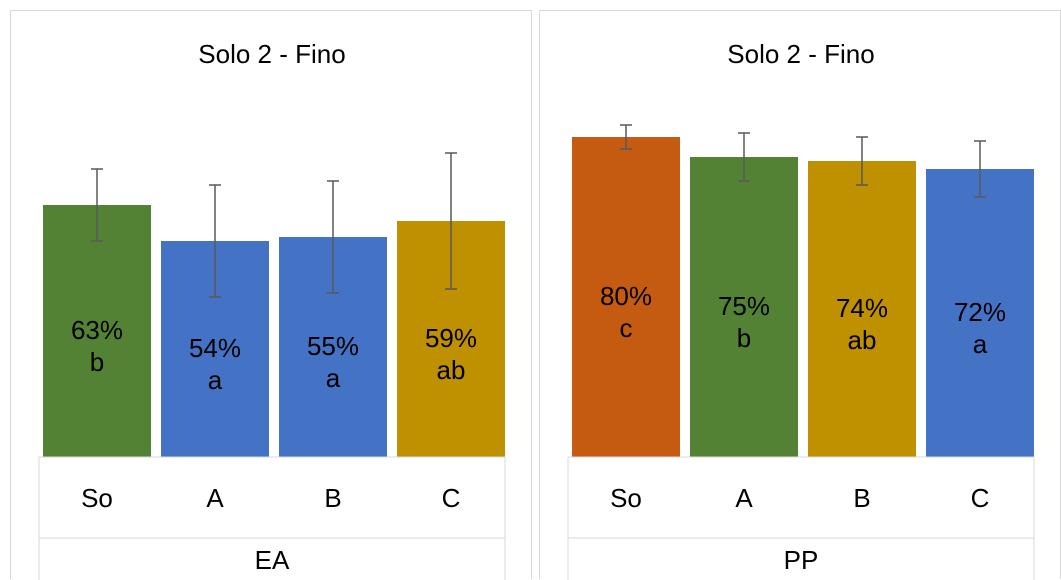 The height and width of the screenshot is (580, 1061). I want to click on value-label: 75%, so click(744, 306).